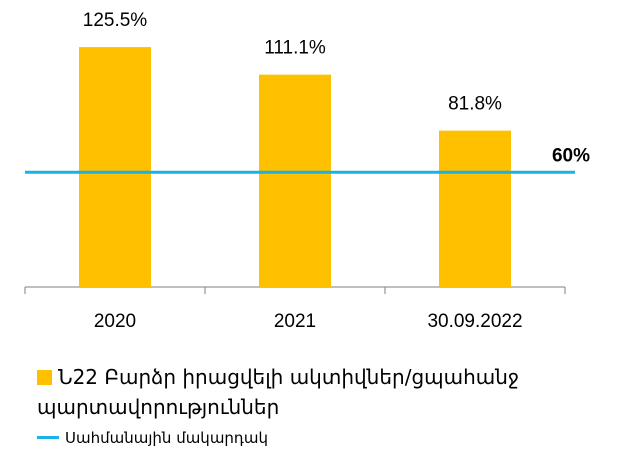 This screenshot has height=455, width=618. Describe the element at coordinates (475, 104) in the screenshot. I see `data-label: 81.8%` at that location.